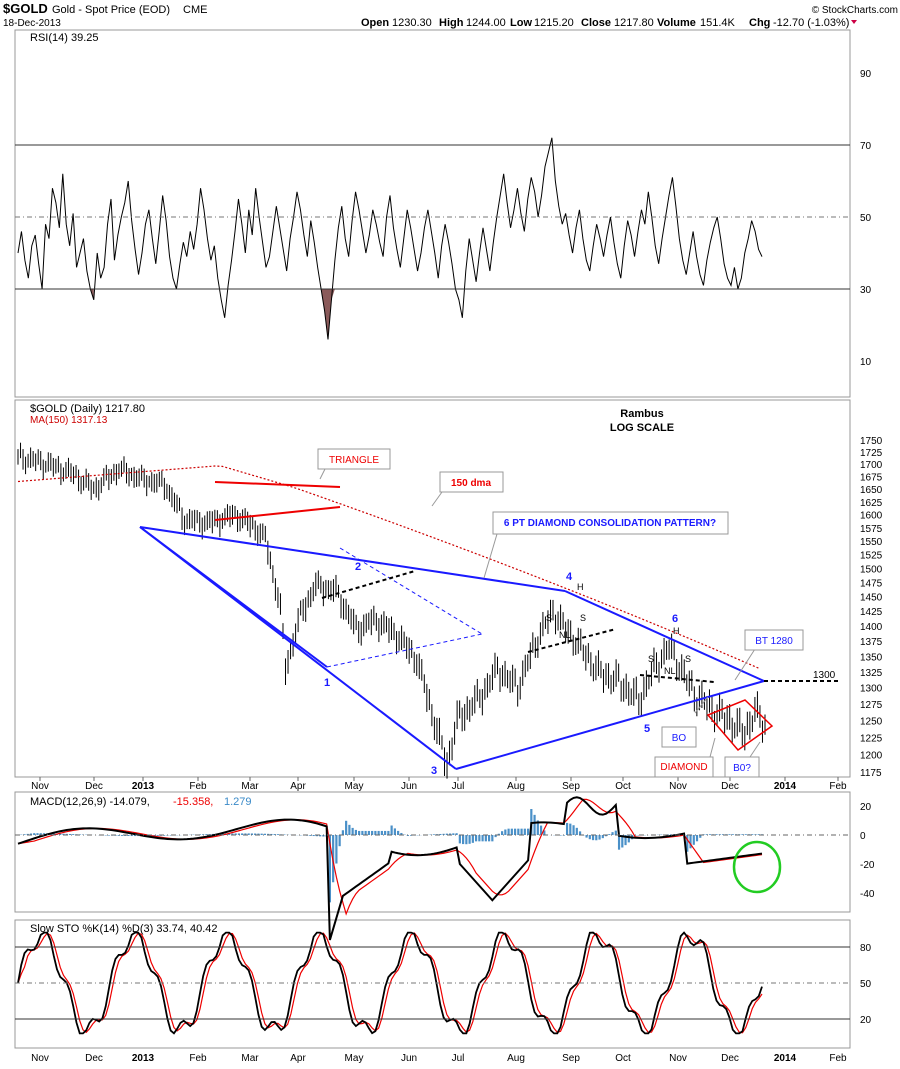 The height and width of the screenshot is (1069, 900). Describe the element at coordinates (40, 1058) in the screenshot. I see `month-label: Nov` at that location.